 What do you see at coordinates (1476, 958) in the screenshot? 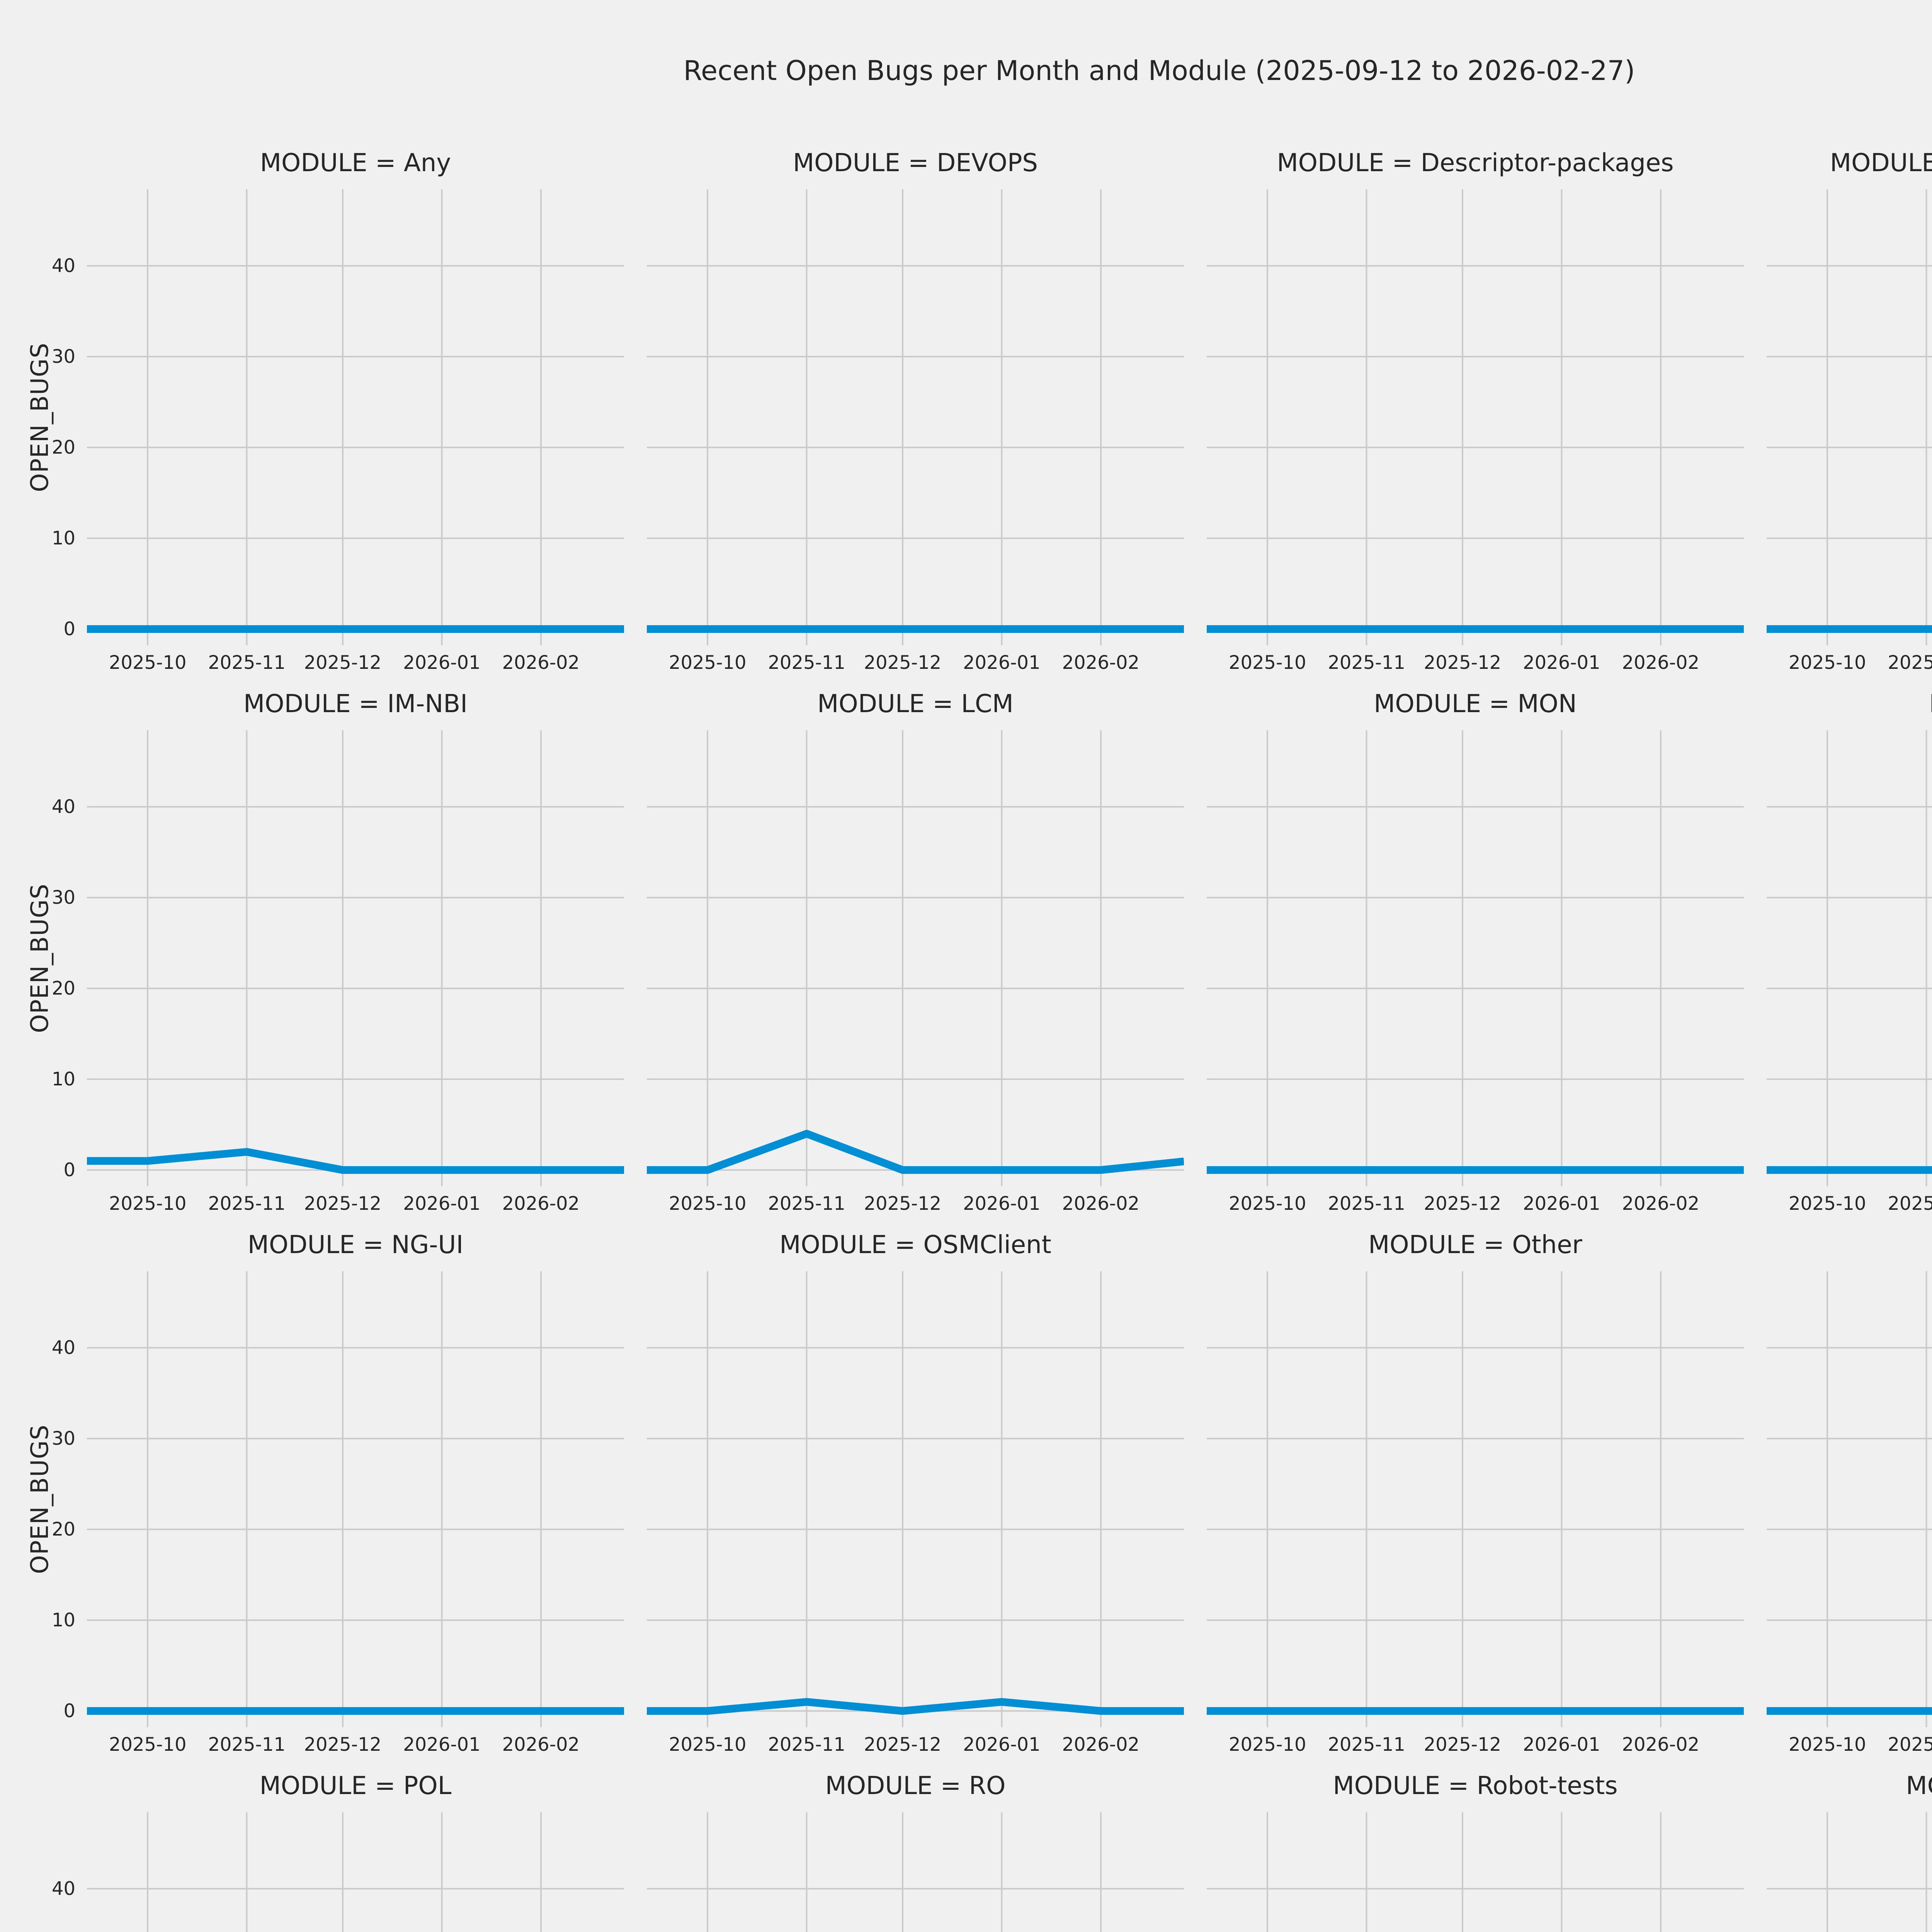
I see `plot-area-MON` at bounding box center [1476, 958].